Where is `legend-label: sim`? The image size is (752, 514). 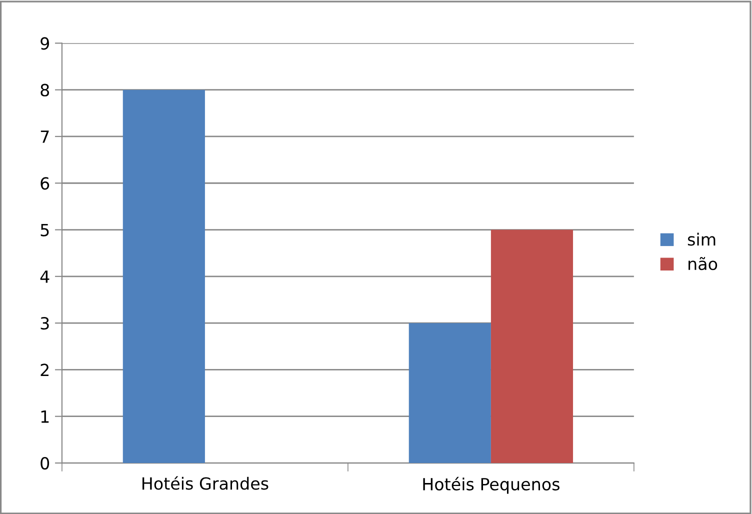
legend-label: sim is located at coordinates (702, 239).